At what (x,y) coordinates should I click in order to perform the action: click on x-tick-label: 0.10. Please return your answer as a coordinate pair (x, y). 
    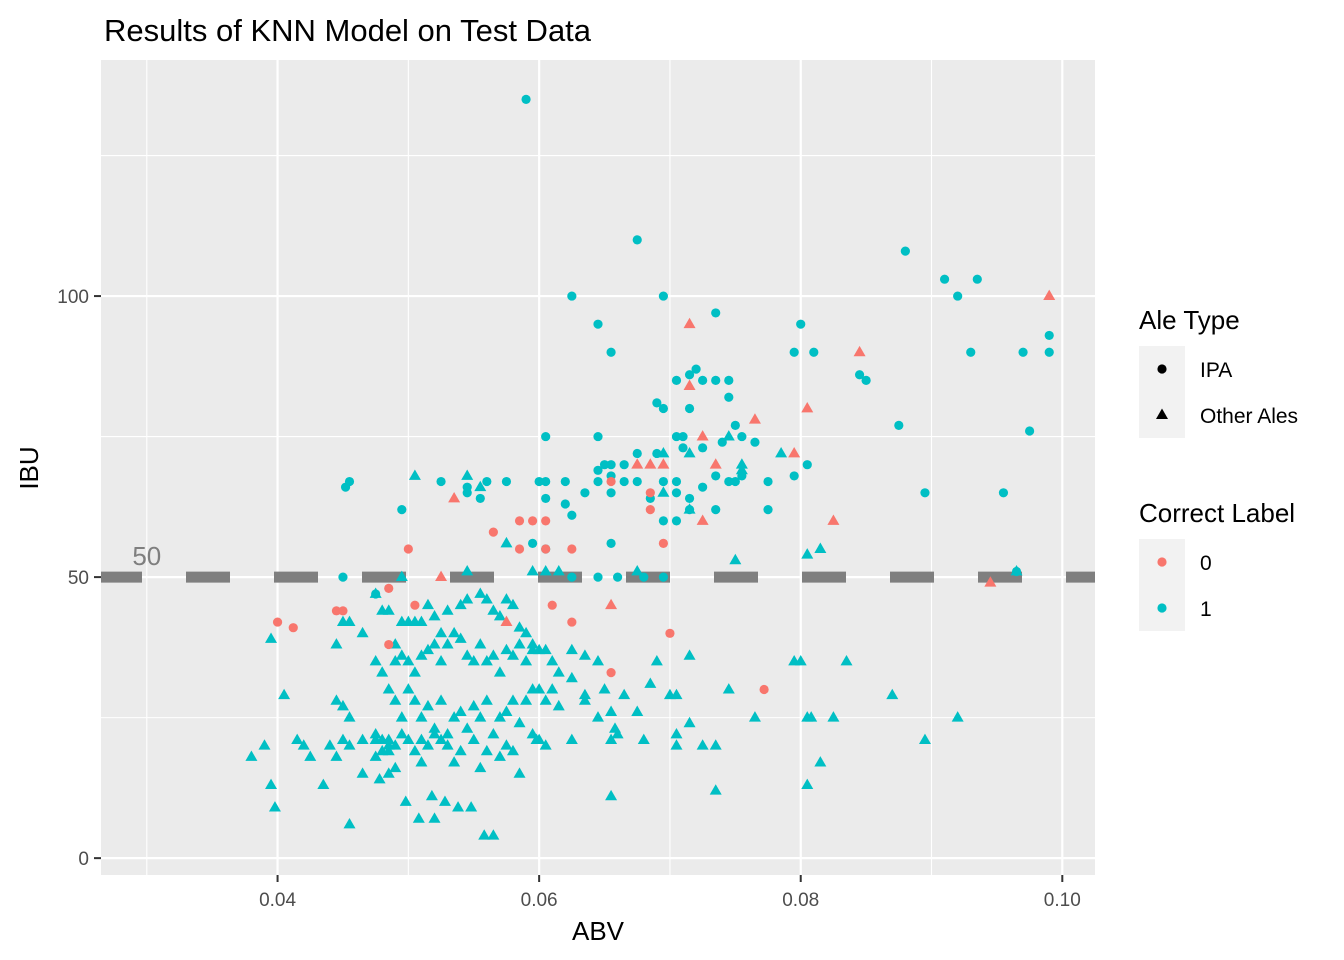
    Looking at the image, I should click on (1062, 900).